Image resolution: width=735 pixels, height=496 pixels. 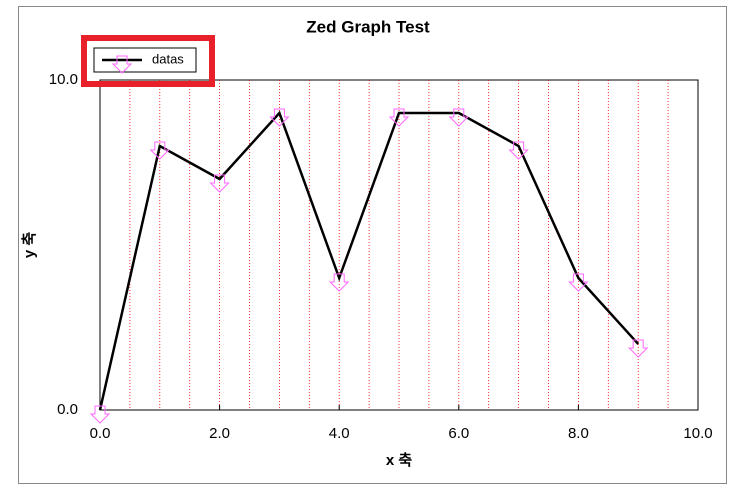 What do you see at coordinates (168, 58) in the screenshot?
I see `legend-label: datas` at bounding box center [168, 58].